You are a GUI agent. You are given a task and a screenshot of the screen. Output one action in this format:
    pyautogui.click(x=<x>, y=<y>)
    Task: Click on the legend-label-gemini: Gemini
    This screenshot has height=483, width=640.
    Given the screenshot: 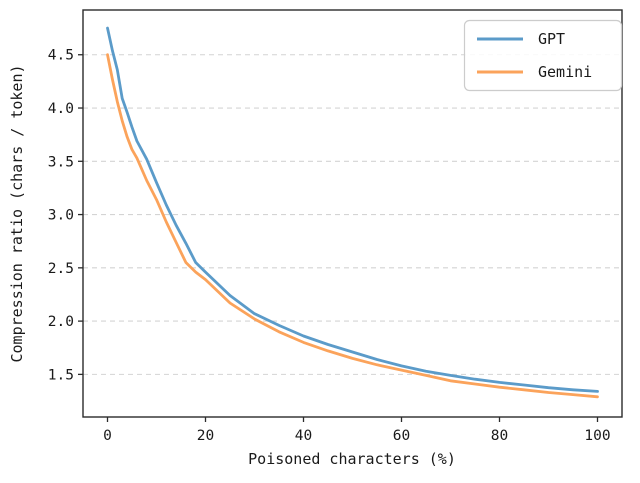 What is the action you would take?
    pyautogui.click(x=565, y=72)
    